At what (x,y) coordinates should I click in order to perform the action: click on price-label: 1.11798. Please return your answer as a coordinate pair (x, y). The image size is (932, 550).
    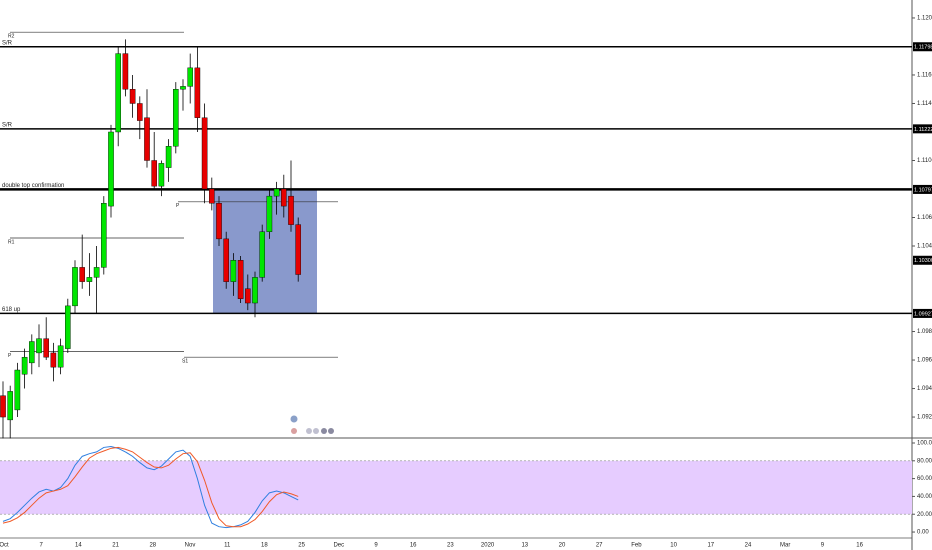
    Looking at the image, I should click on (923, 48).